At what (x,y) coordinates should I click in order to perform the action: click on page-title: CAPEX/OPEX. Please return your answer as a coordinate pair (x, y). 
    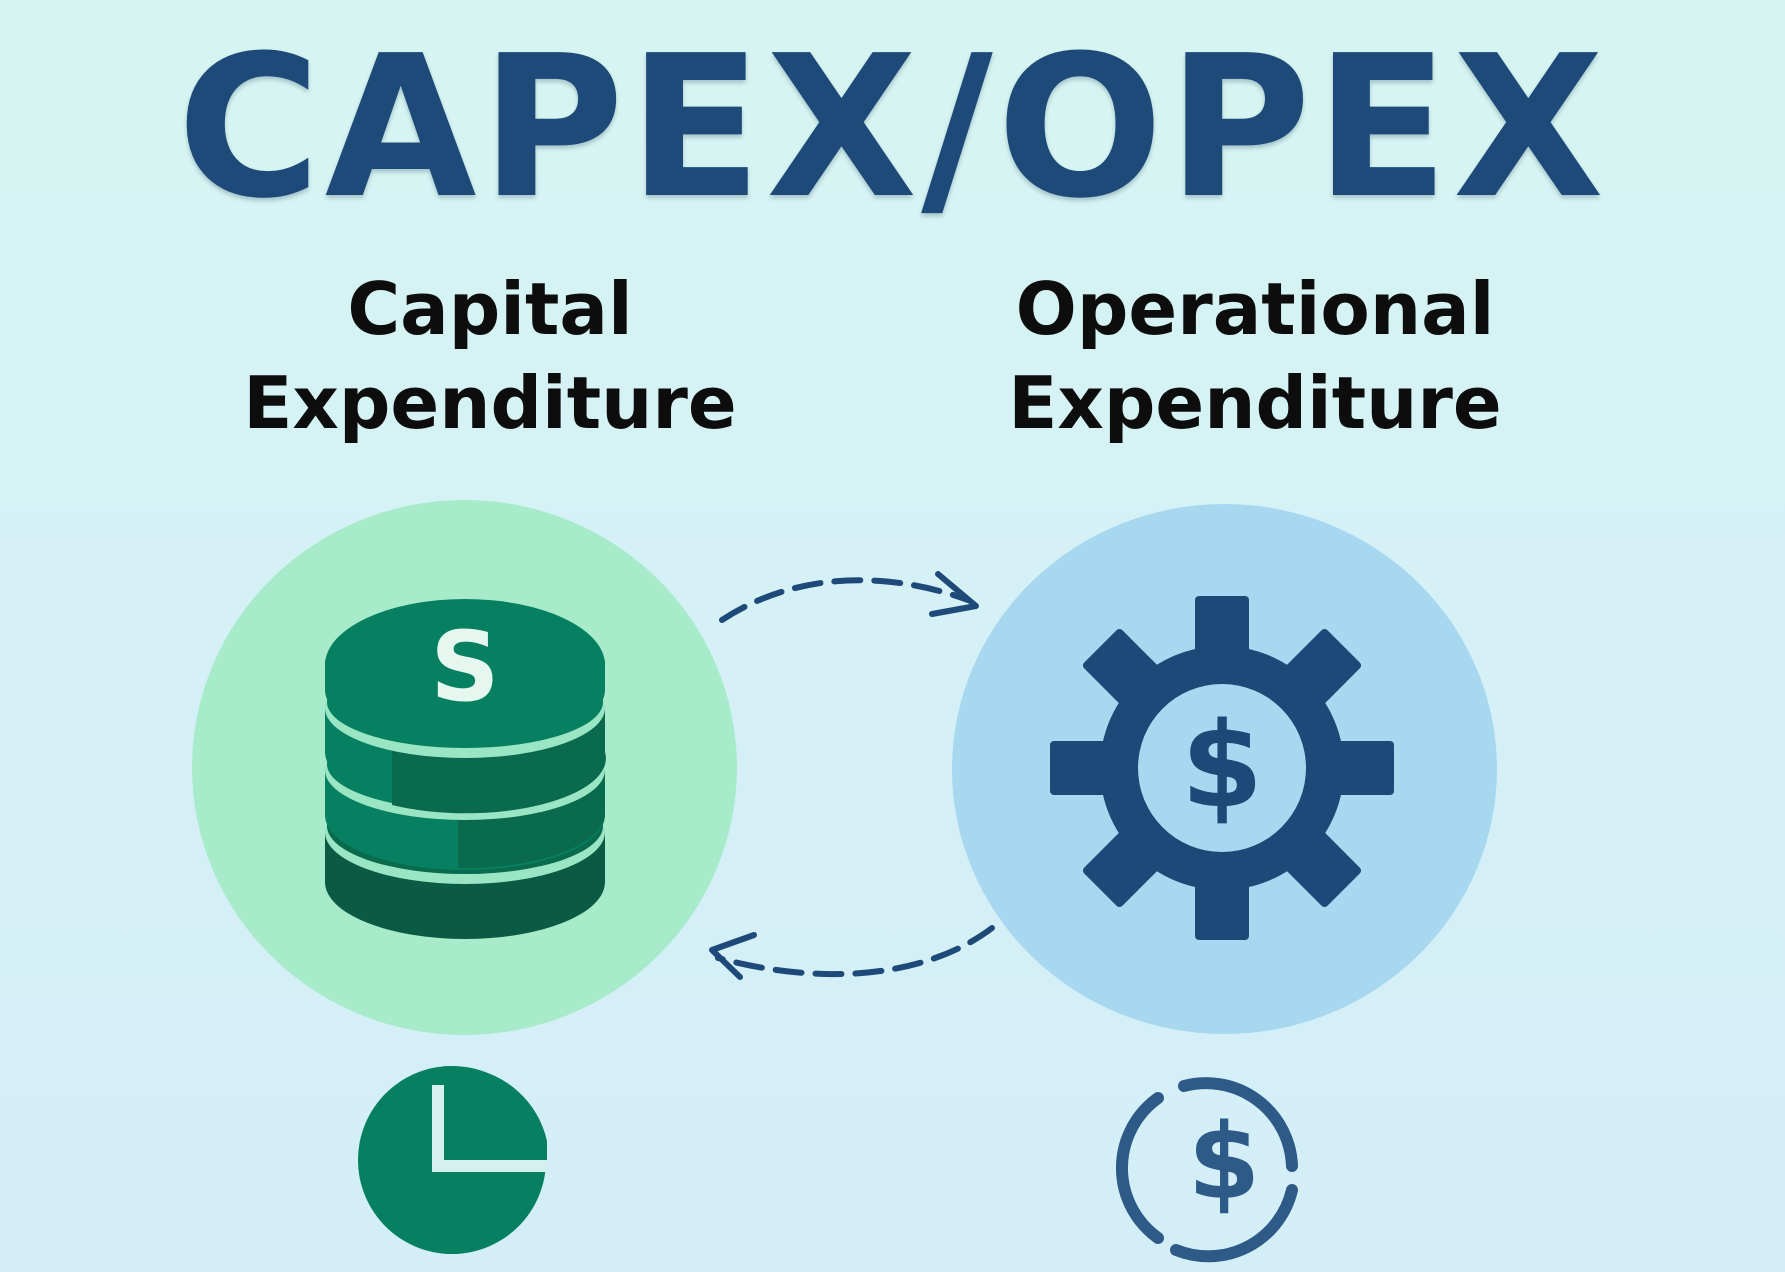
    Looking at the image, I should click on (892, 128).